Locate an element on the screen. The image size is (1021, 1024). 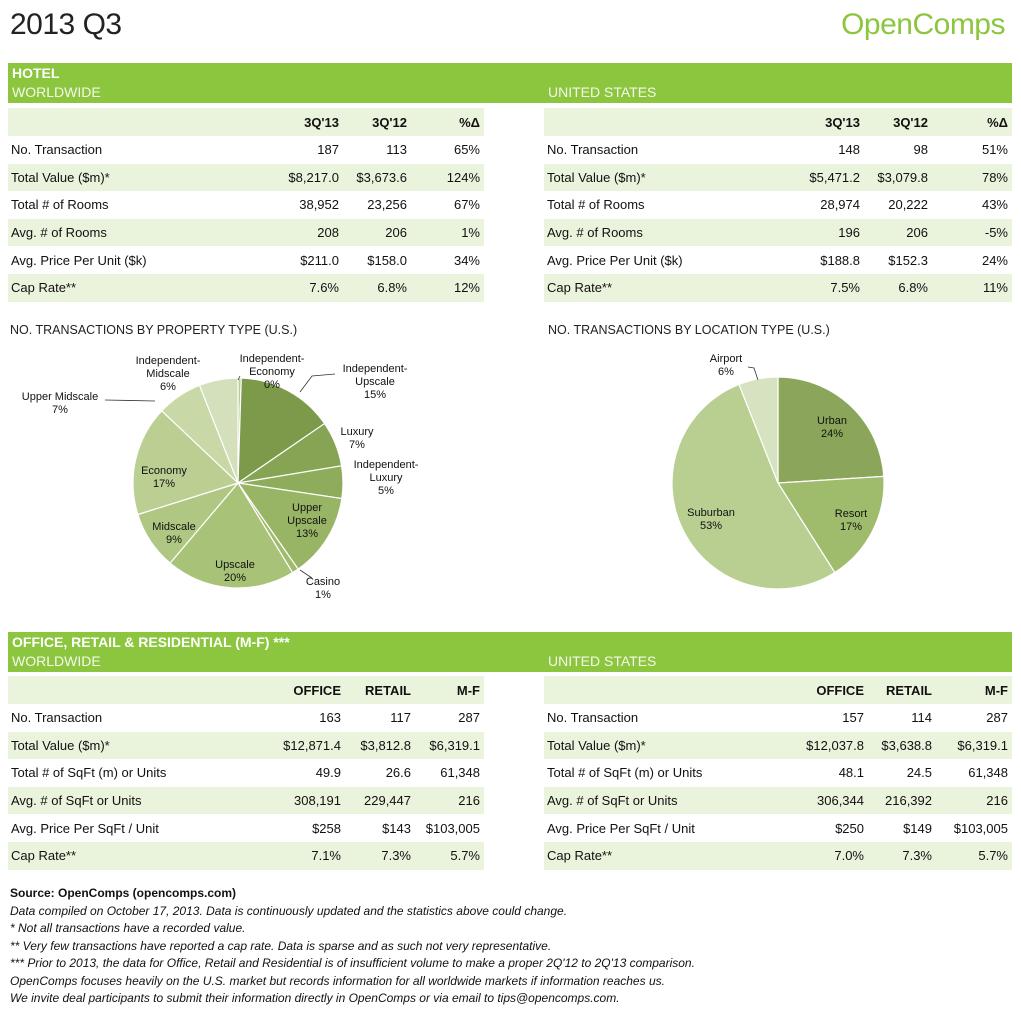
row-value: 287 is located at coordinates (469, 718).